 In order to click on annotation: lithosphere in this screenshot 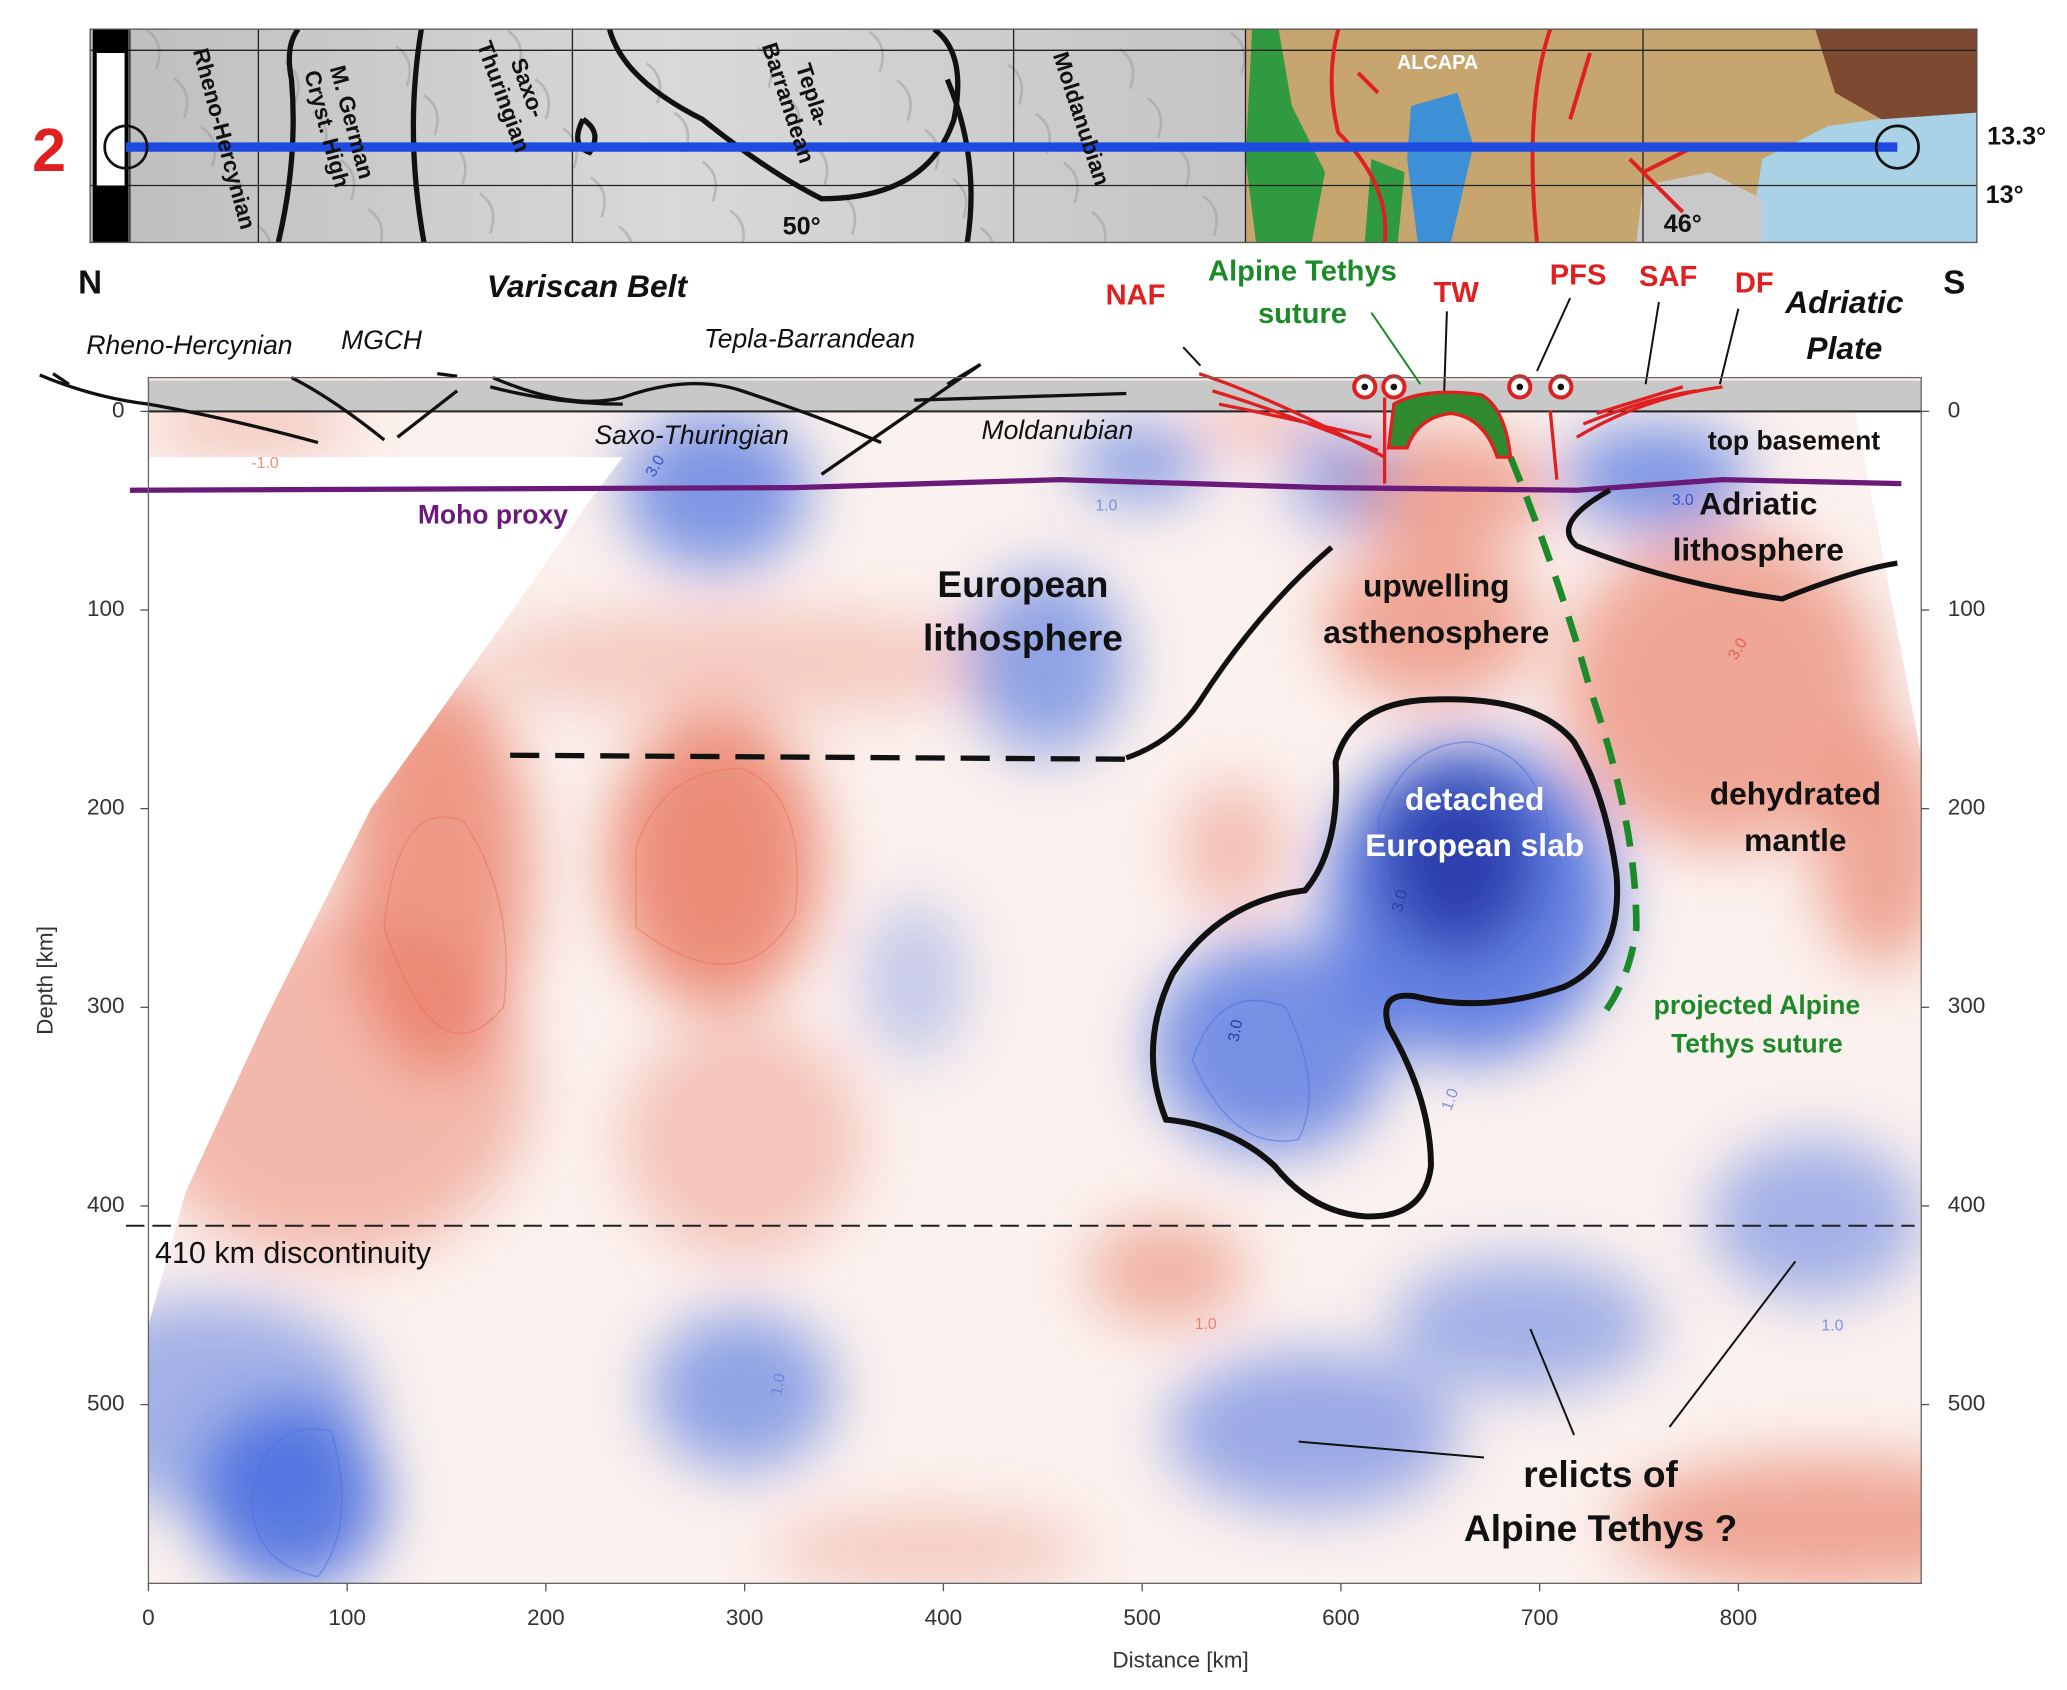, I will do `click(1758, 550)`.